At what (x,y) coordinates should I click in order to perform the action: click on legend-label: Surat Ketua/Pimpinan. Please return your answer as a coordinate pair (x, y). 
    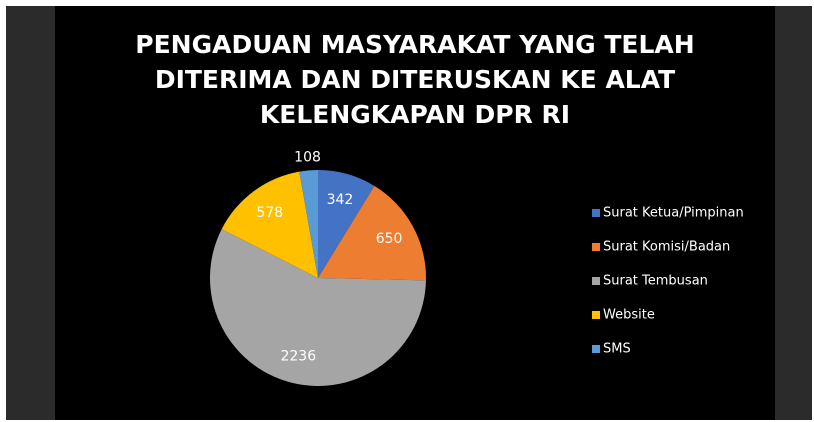
    Looking at the image, I should click on (673, 213).